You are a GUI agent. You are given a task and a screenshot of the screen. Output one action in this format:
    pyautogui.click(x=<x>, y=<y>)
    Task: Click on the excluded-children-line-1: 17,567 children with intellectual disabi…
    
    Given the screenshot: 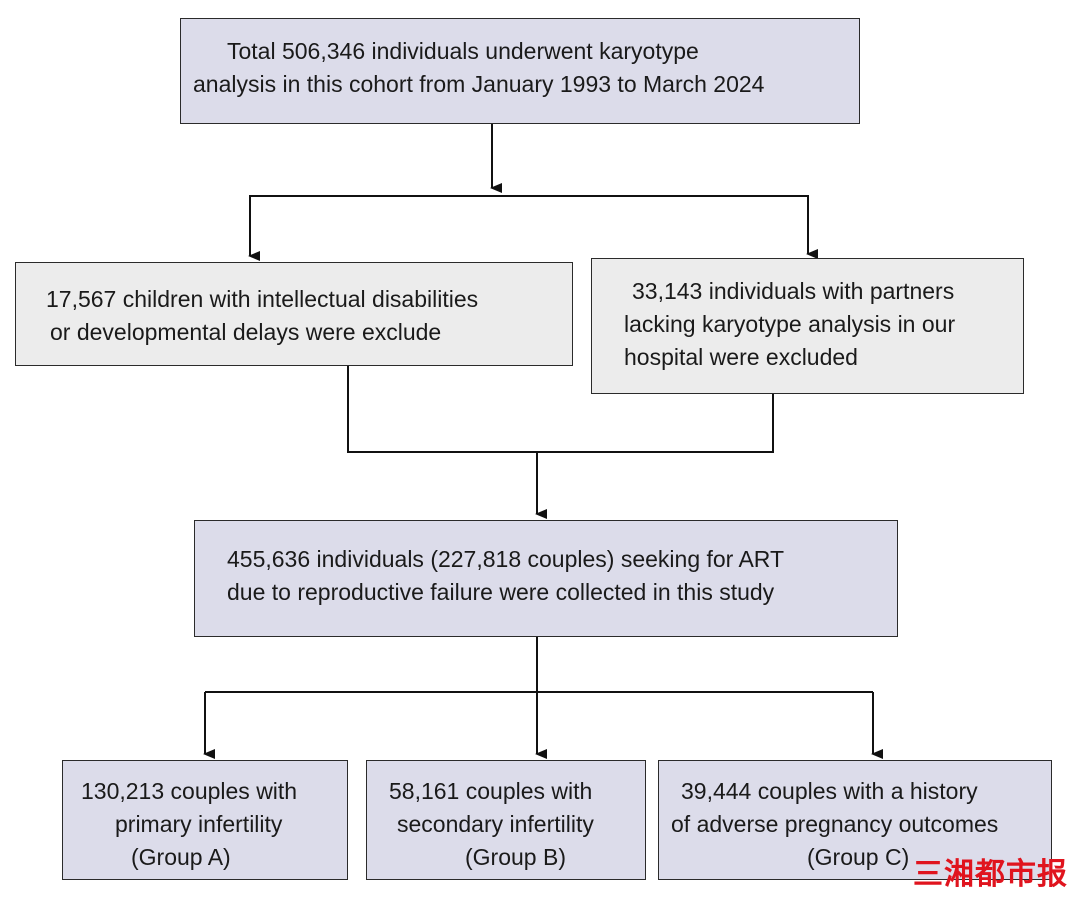 What is the action you would take?
    pyautogui.click(x=262, y=299)
    